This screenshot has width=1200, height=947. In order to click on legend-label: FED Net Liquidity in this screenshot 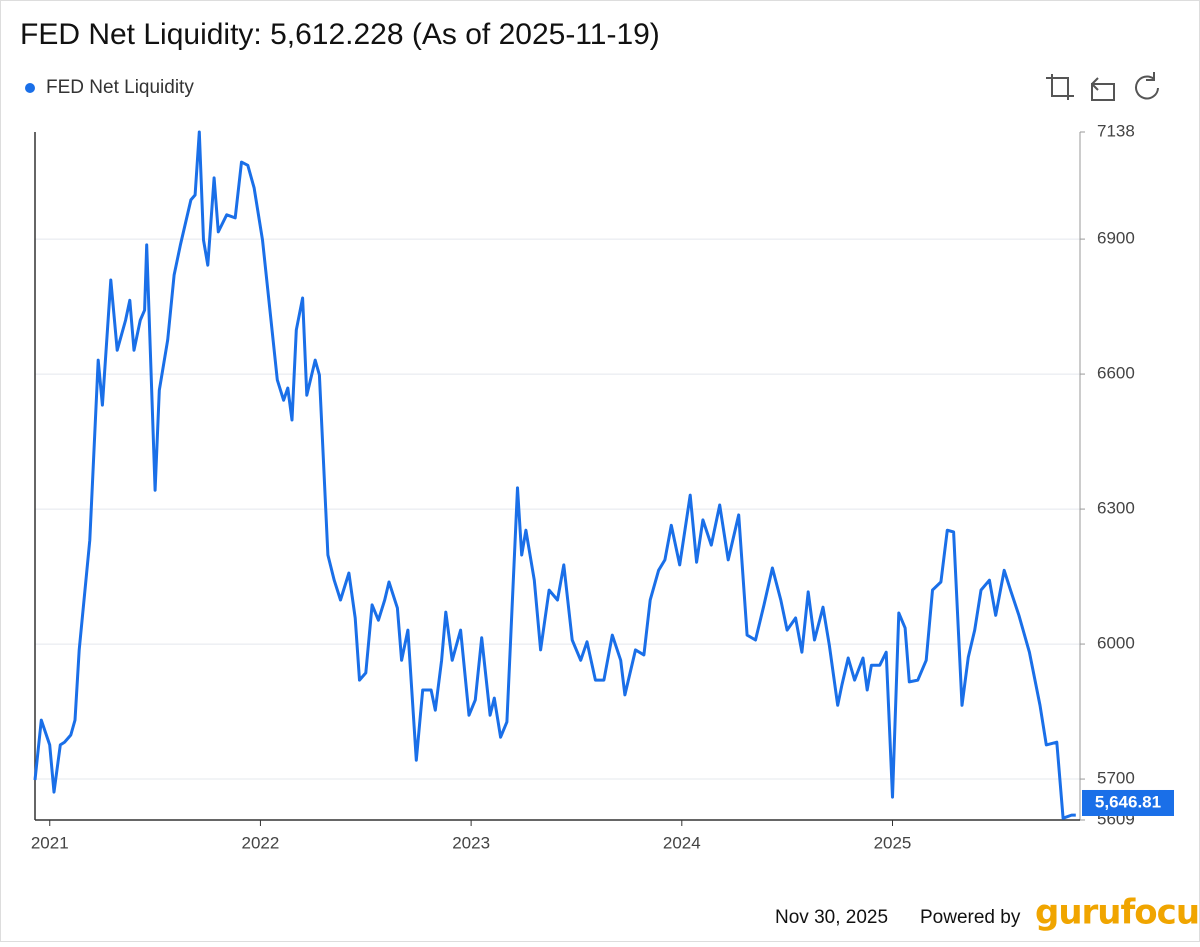, I will do `click(120, 87)`.